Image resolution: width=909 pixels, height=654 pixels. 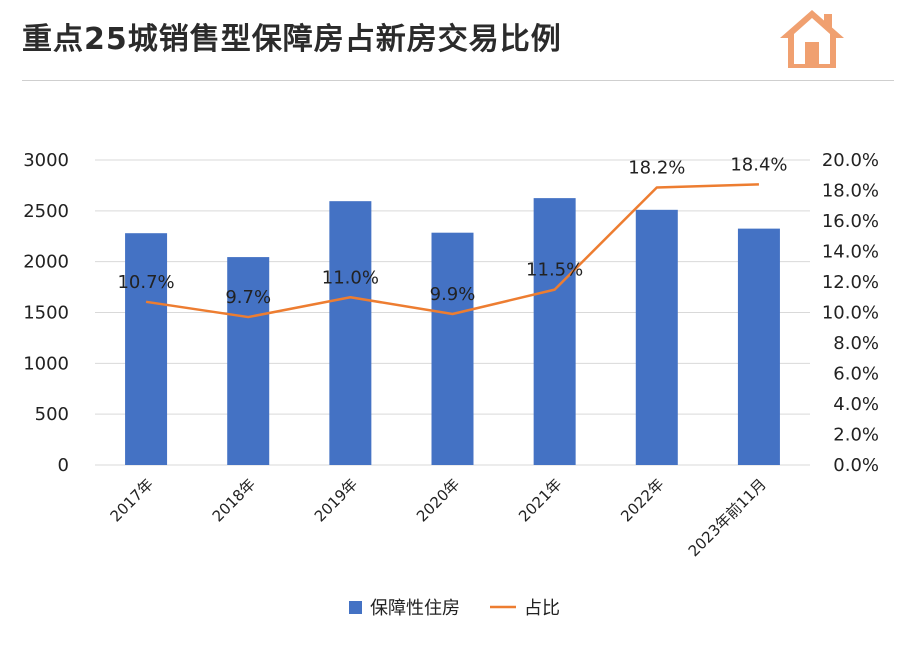 I want to click on x-tick-label: 2017年, so click(x=132, y=500).